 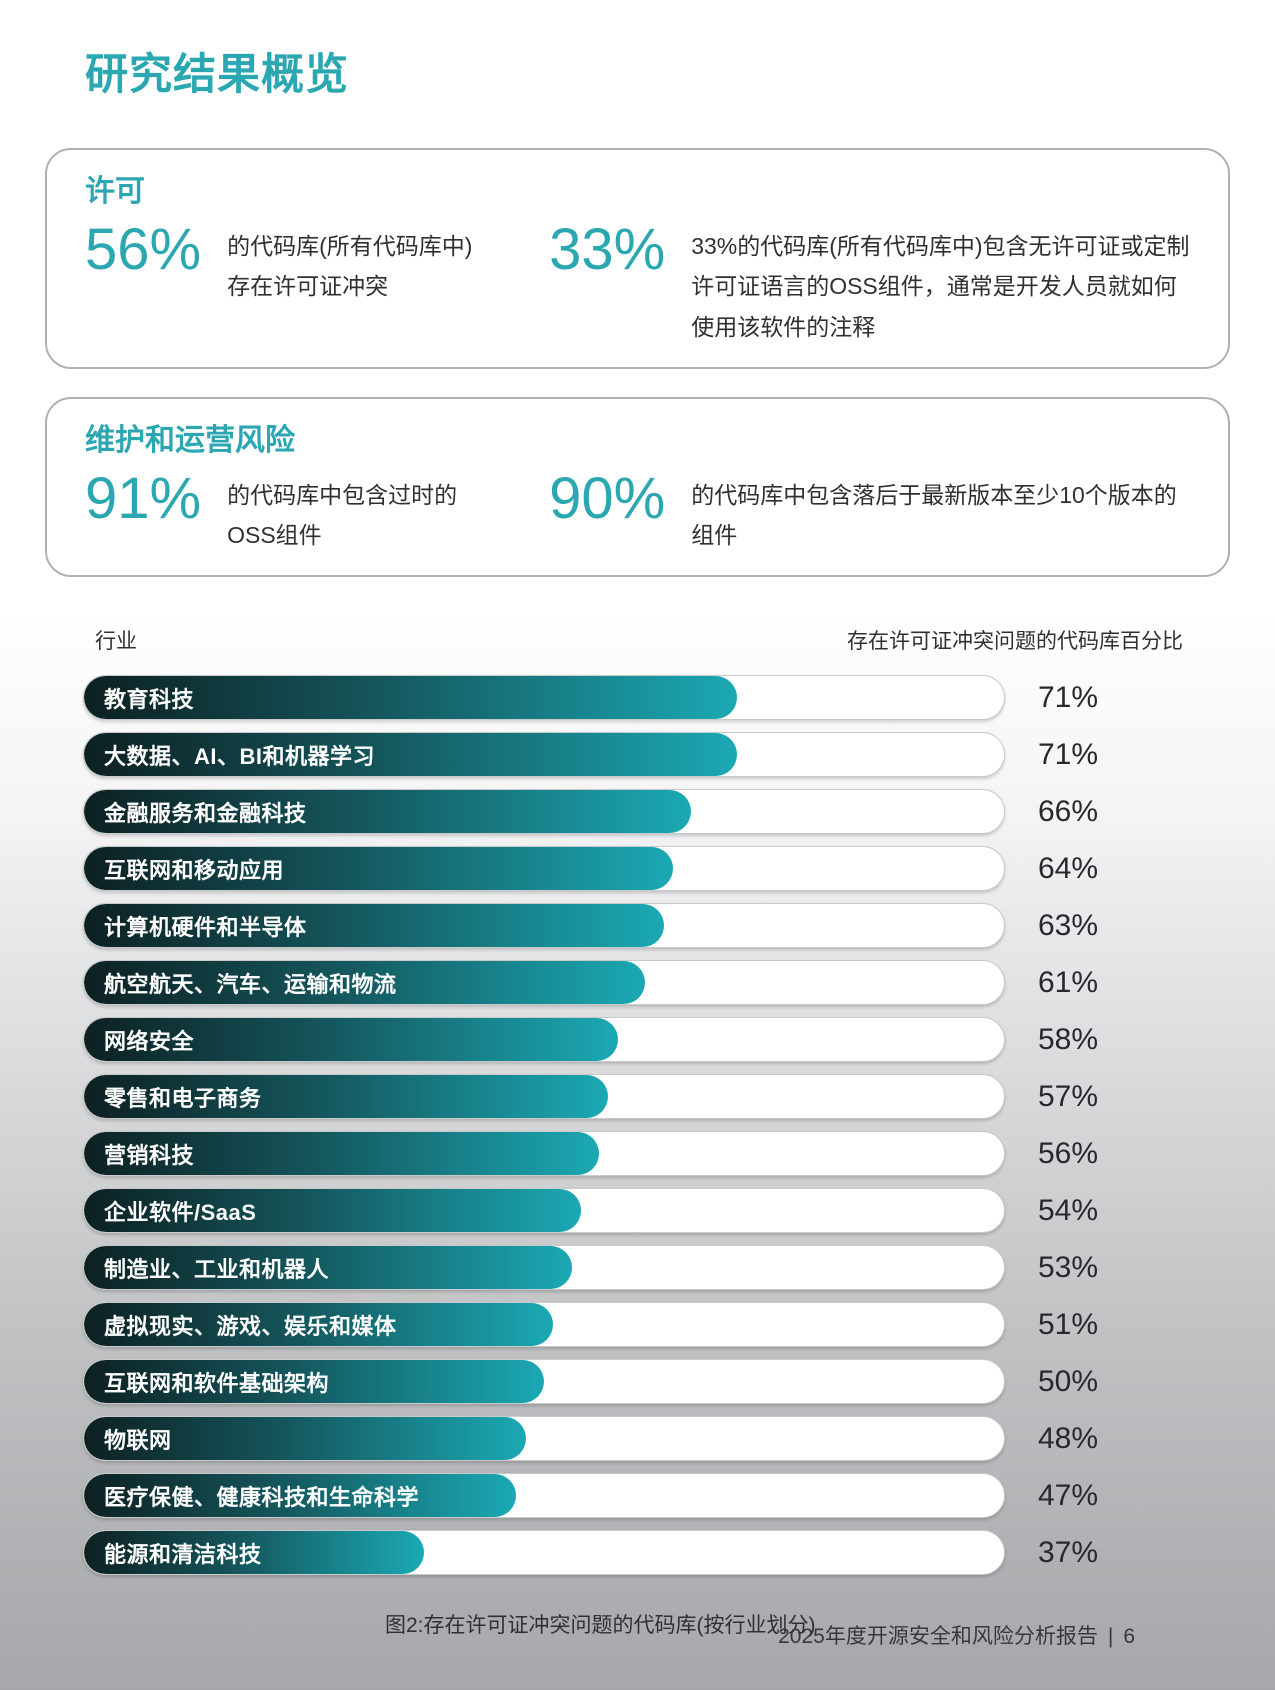 I want to click on bar-value: 47%, so click(x=1068, y=1495).